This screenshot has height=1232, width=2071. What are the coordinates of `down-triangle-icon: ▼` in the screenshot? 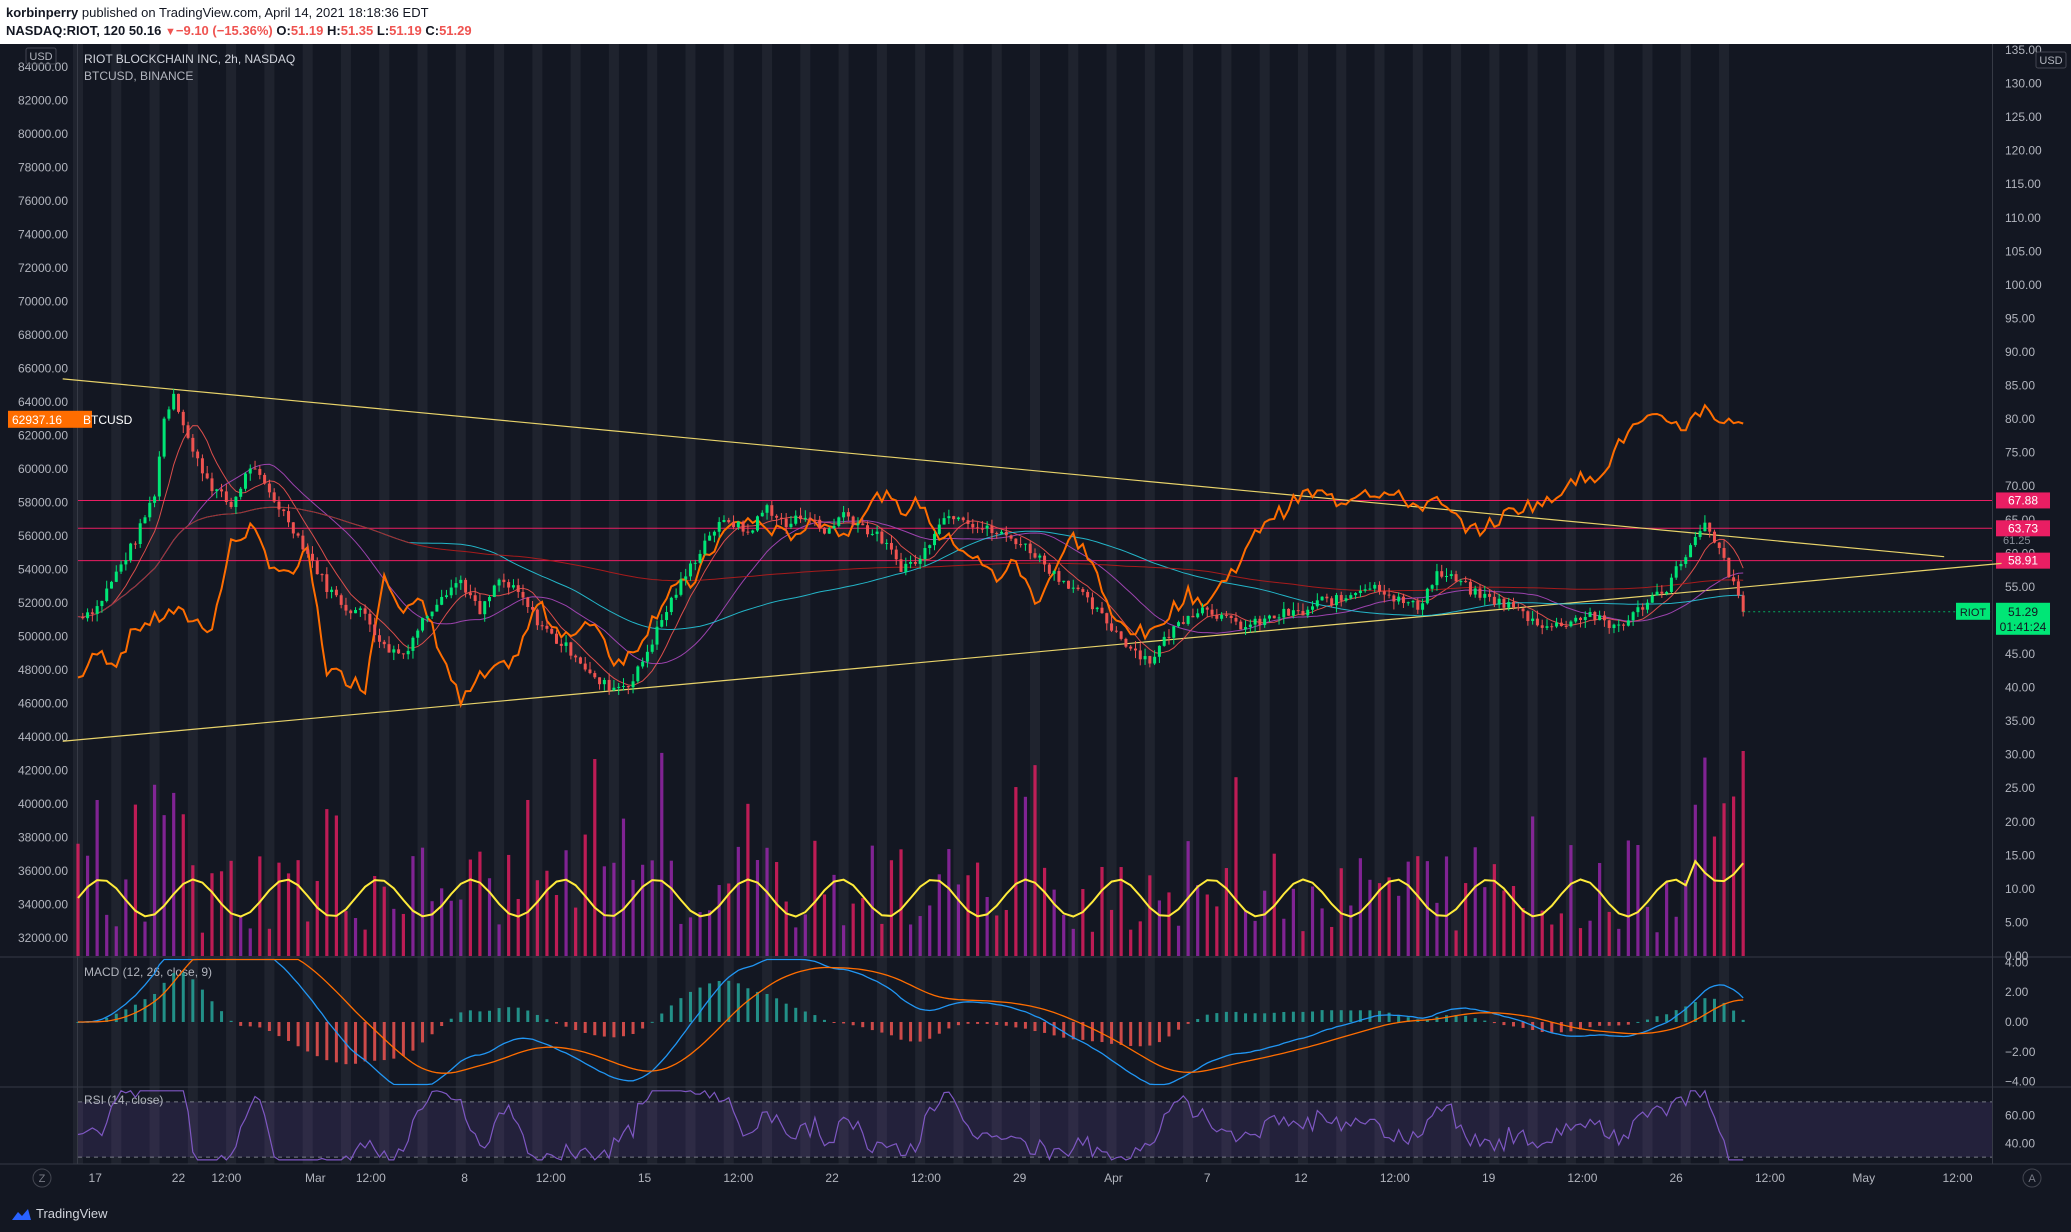 It's located at (170, 32).